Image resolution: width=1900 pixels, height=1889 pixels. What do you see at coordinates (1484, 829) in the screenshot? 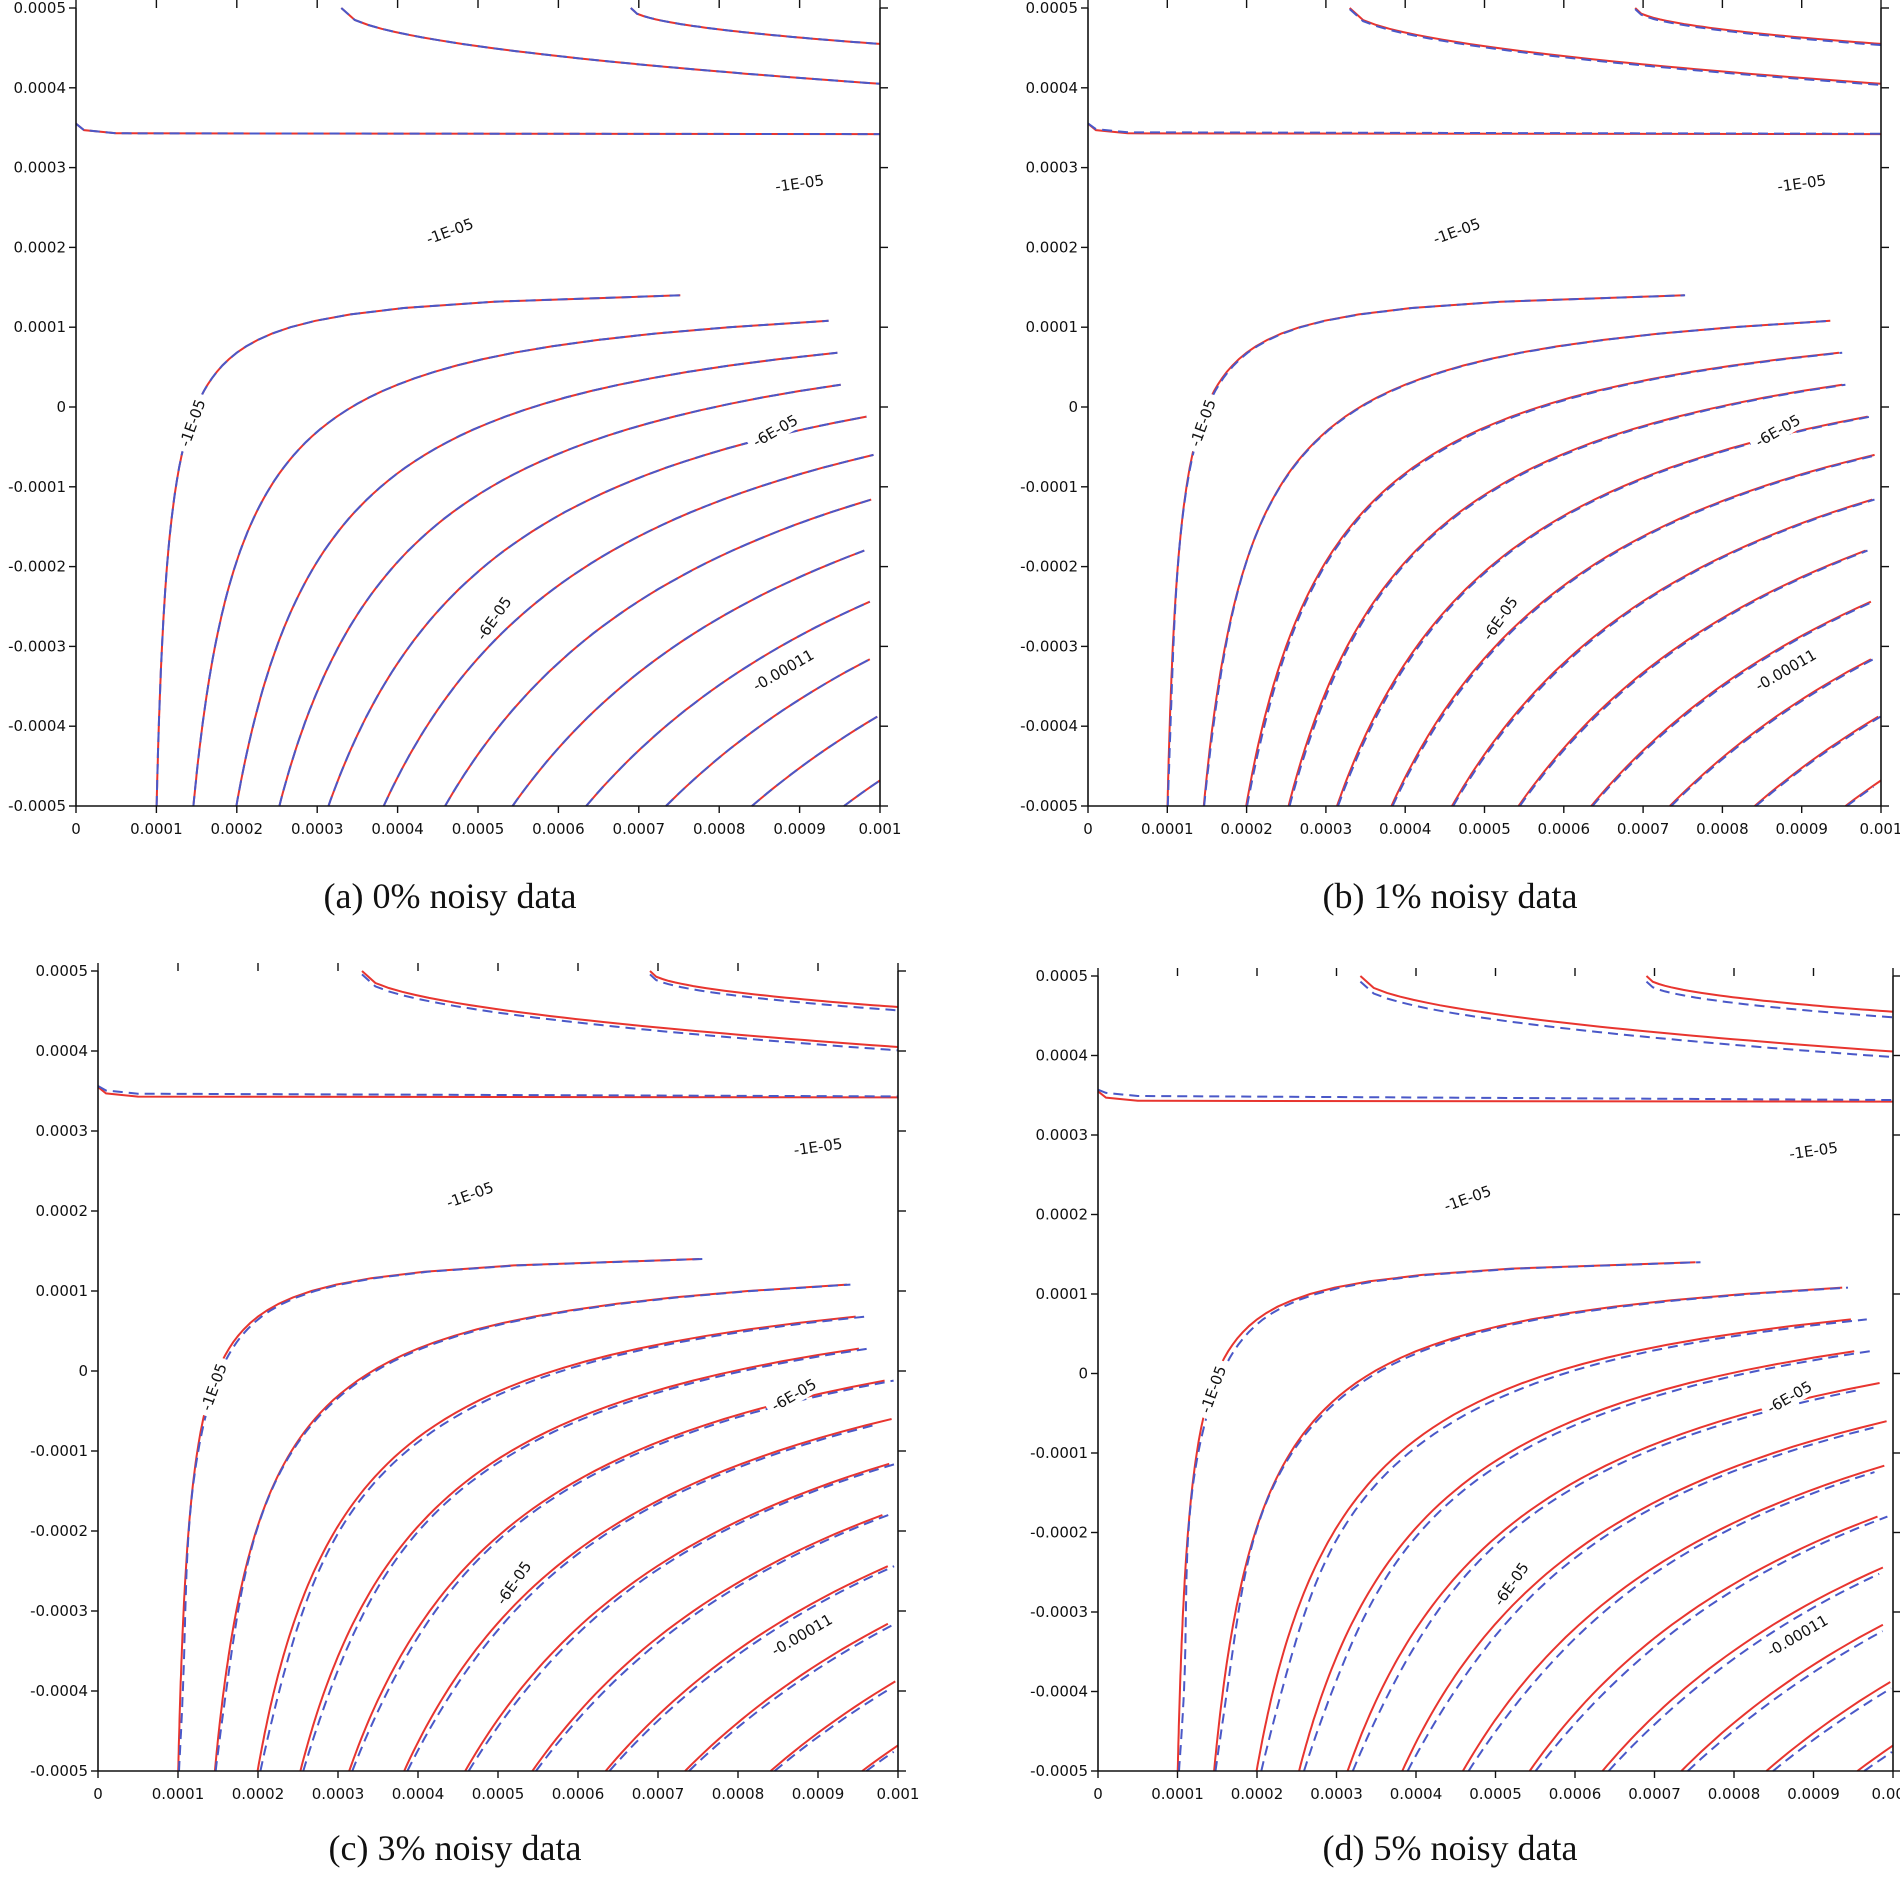
I see `x-tick-label: 0.0005` at bounding box center [1484, 829].